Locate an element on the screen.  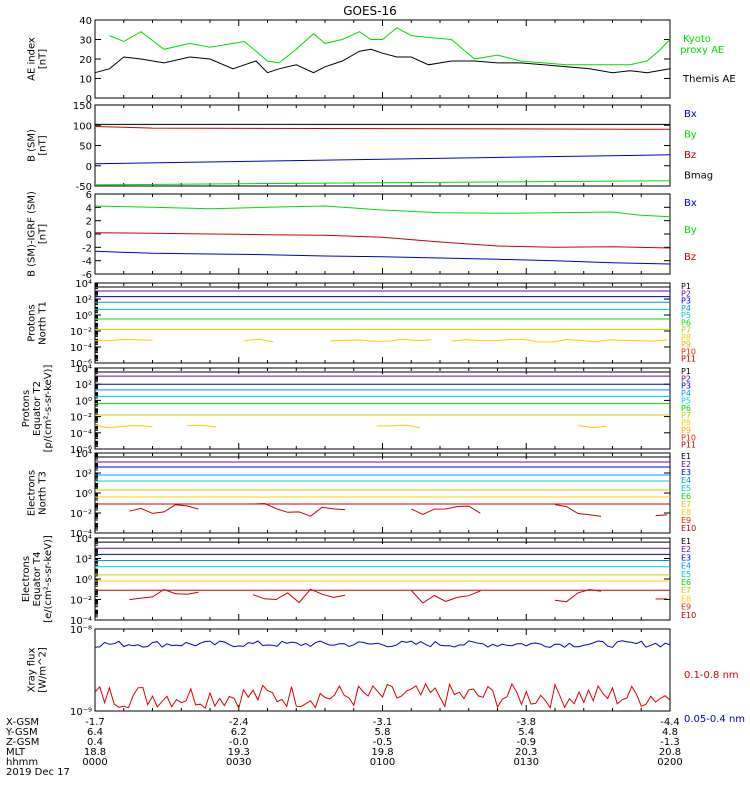
y-axis-label-line: [nT] is located at coordinates (43, 59).